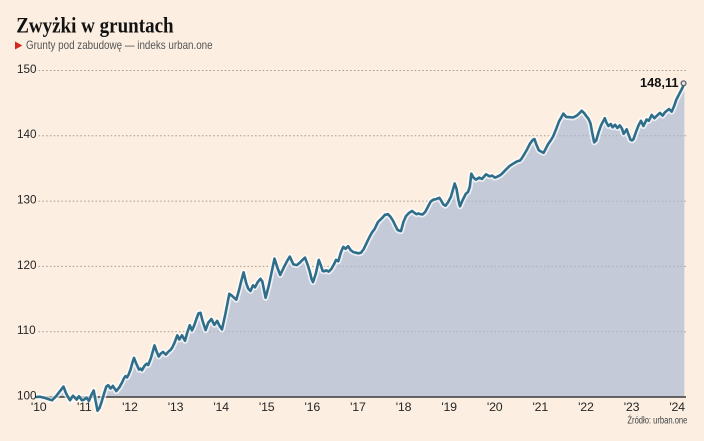 Image resolution: width=704 pixels, height=441 pixels. What do you see at coordinates (27, 69) in the screenshot?
I see `svg-text: 150` at bounding box center [27, 69].